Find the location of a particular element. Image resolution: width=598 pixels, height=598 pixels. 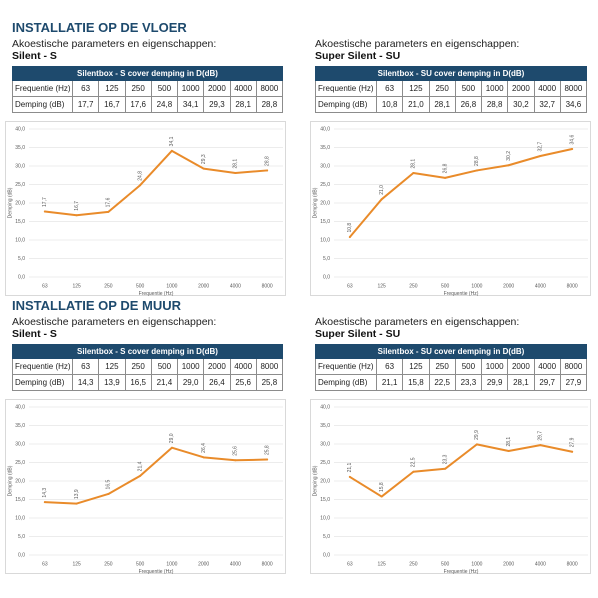

table-cell: 32,7 is located at coordinates (547, 104).